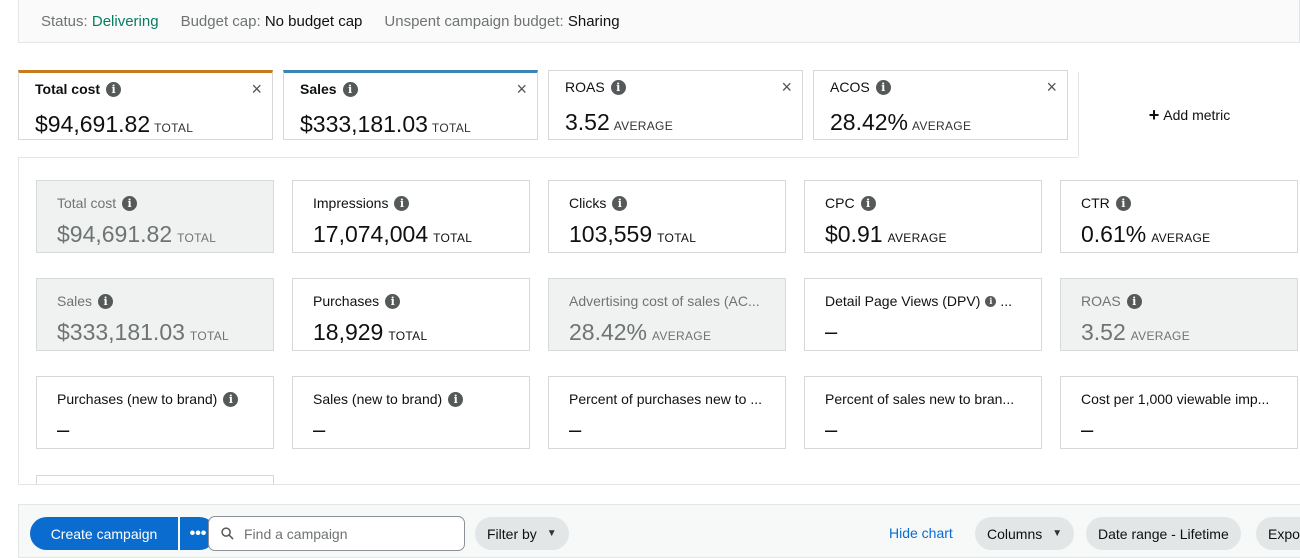  What do you see at coordinates (1103, 332) in the screenshot?
I see `metric-card-value: 3.52` at bounding box center [1103, 332].